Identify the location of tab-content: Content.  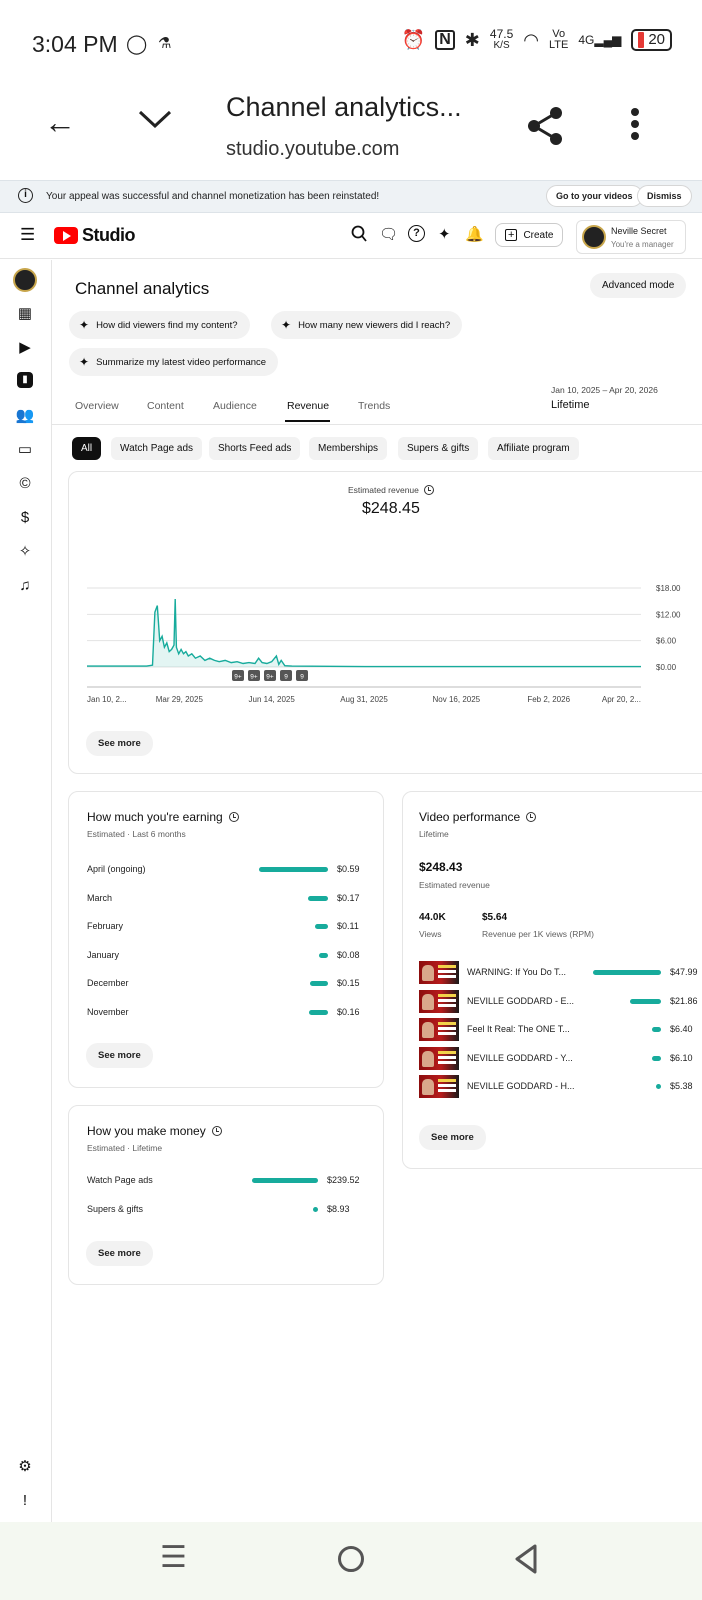
(165, 406).